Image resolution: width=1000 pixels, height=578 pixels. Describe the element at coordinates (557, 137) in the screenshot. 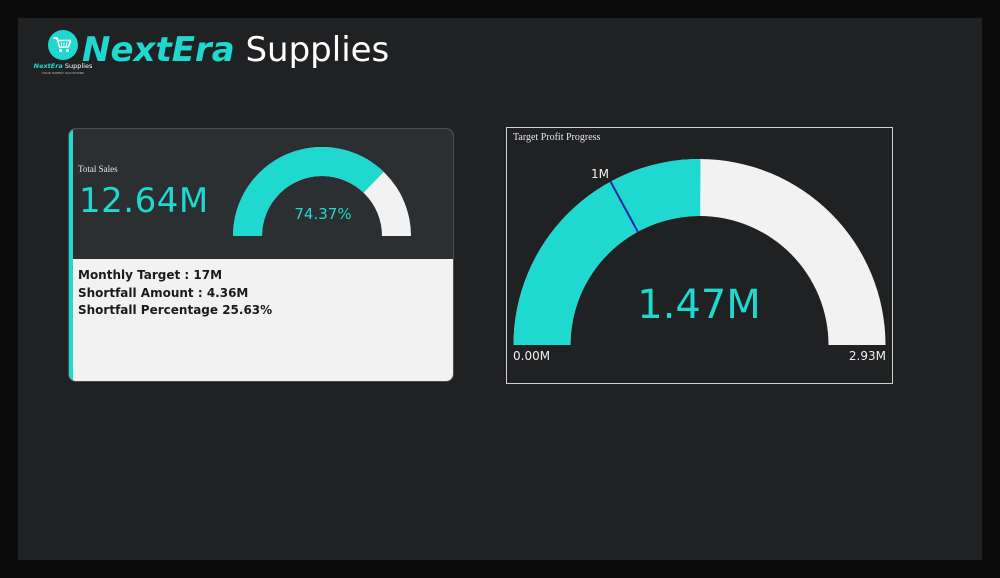

I see `profit-gauge-title: Target Profit Progress` at that location.